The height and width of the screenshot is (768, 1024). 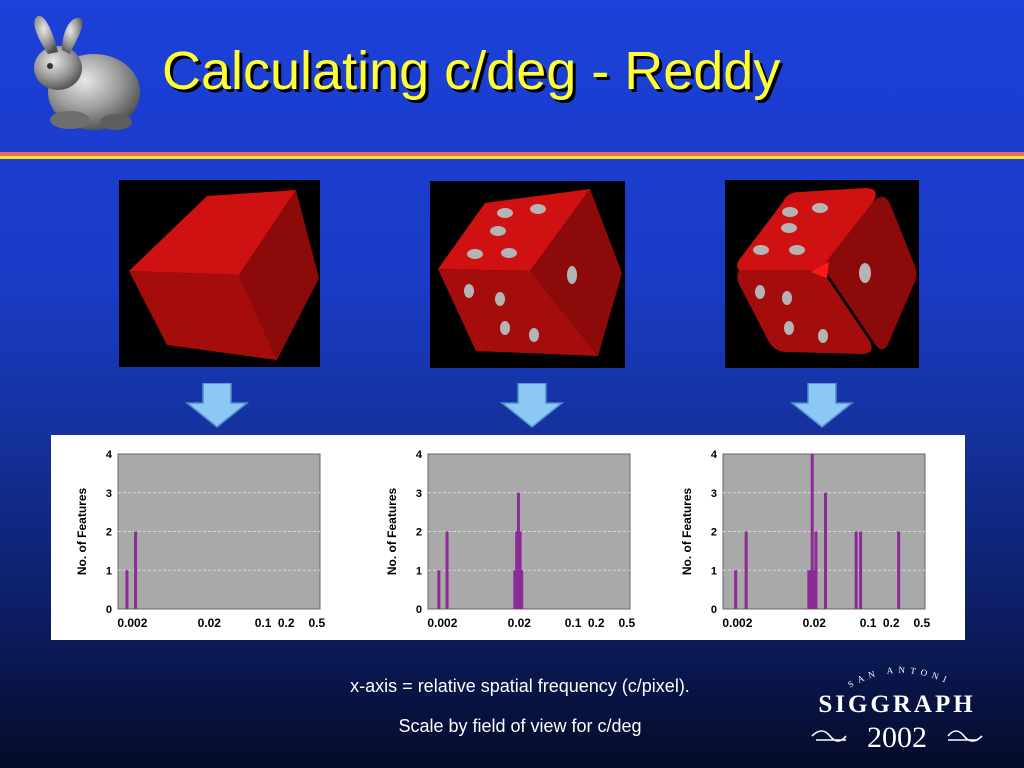 What do you see at coordinates (897, 737) in the screenshot?
I see `logo-year: 2002` at bounding box center [897, 737].